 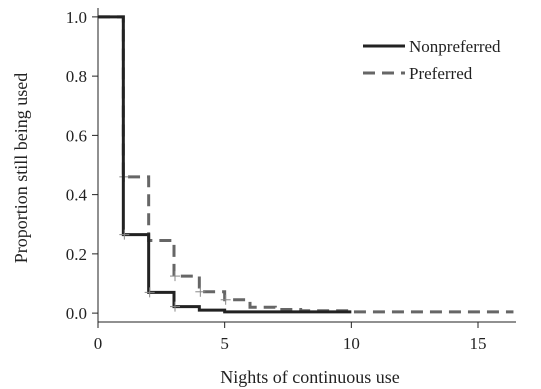 I want to click on y-tick-label: 0.4, so click(x=77, y=195).